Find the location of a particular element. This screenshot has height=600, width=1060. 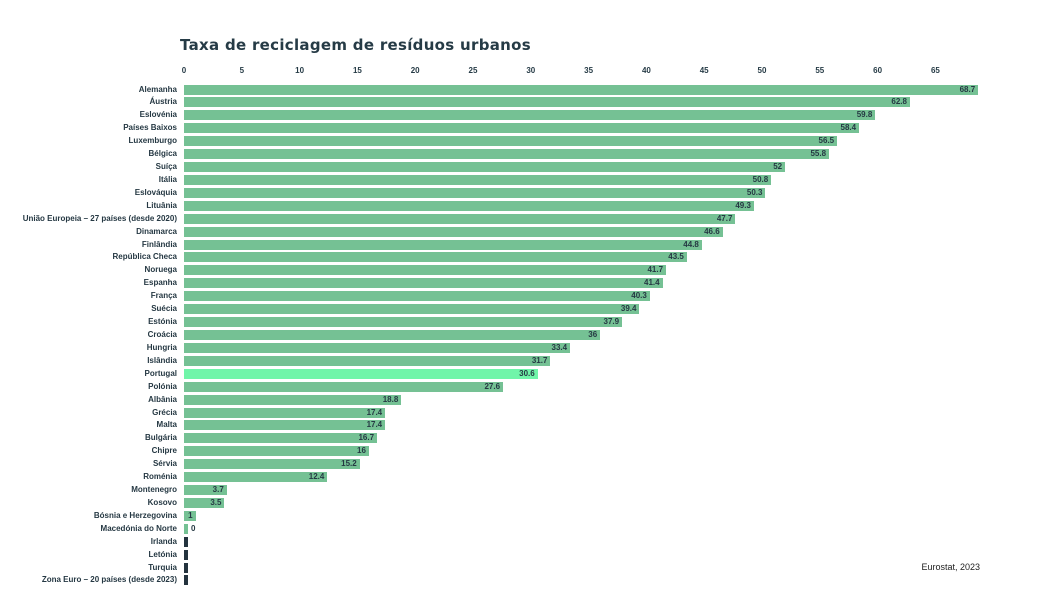

bar: 68.7 is located at coordinates (581, 89).